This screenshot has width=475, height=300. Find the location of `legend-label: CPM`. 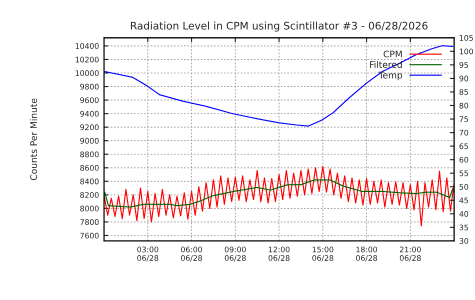

legend-label: CPM is located at coordinates (393, 54).